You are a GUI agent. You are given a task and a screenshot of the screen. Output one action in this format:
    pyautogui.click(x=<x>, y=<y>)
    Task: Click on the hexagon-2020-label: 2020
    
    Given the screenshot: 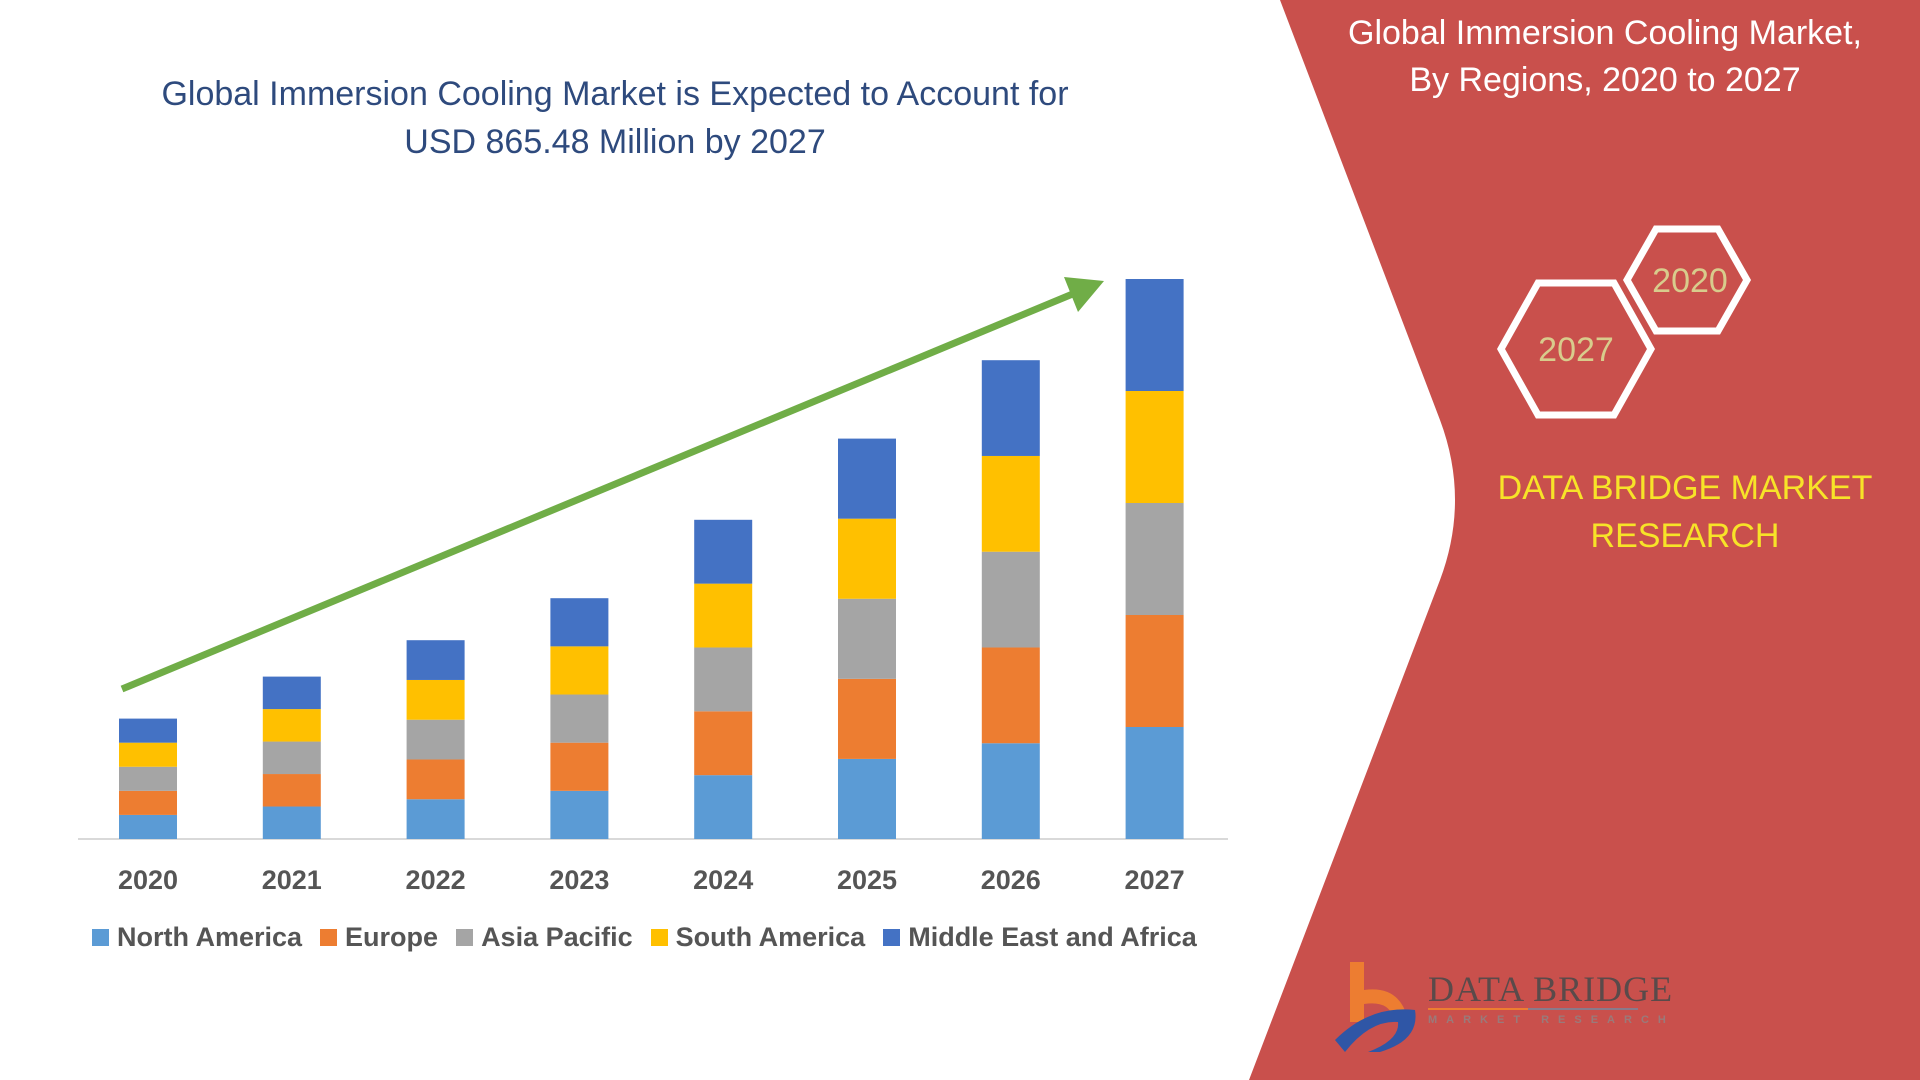 What is the action you would take?
    pyautogui.click(x=1690, y=281)
    